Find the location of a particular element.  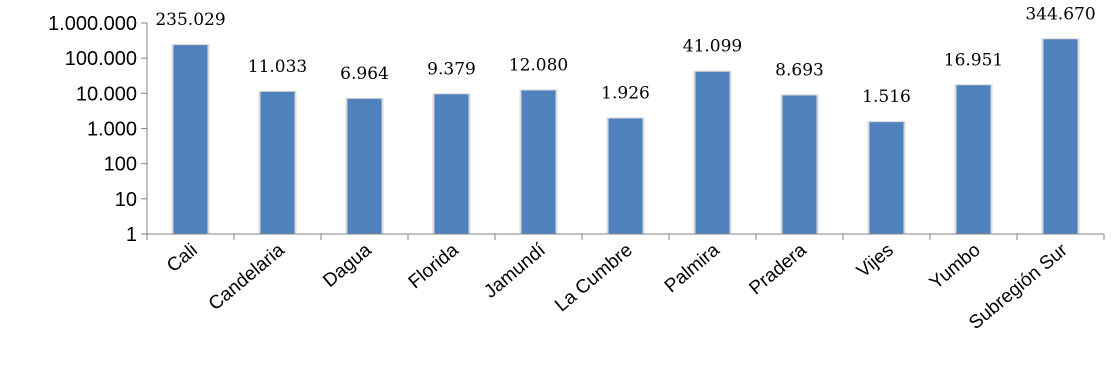

data-label: 11.033 is located at coordinates (277, 67).